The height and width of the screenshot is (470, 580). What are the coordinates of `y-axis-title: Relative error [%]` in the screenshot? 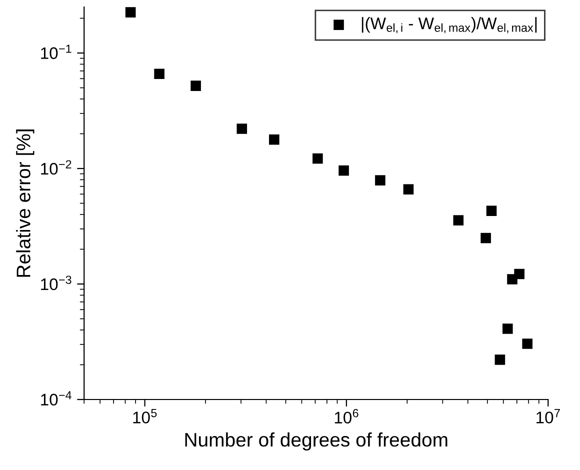 It's located at (25, 203).